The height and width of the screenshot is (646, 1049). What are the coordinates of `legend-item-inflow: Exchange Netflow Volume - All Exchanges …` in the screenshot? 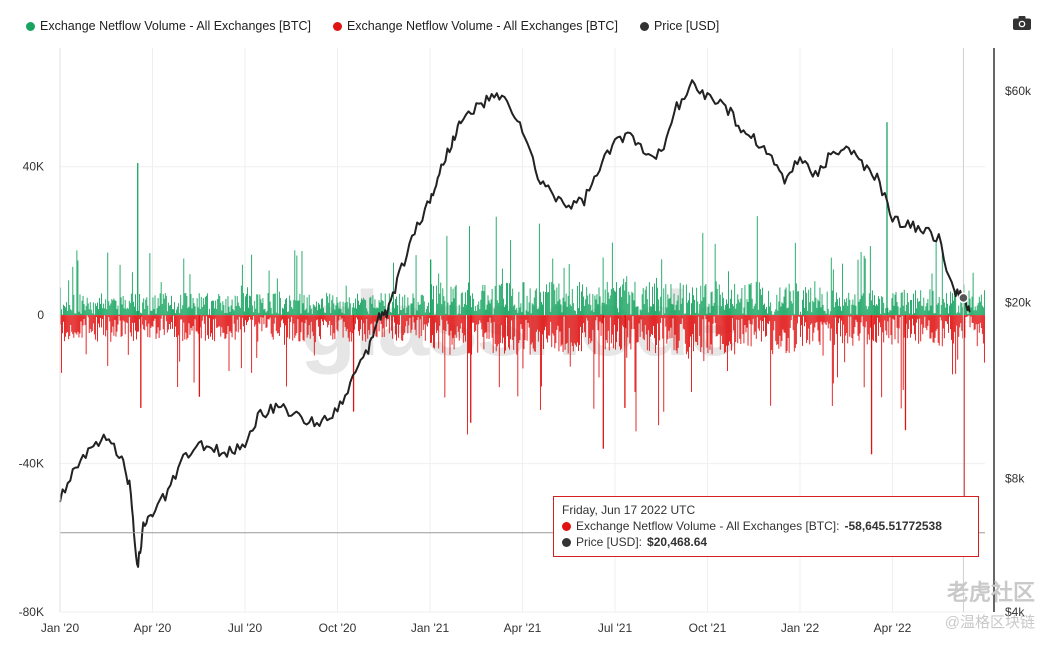 It's located at (168, 26).